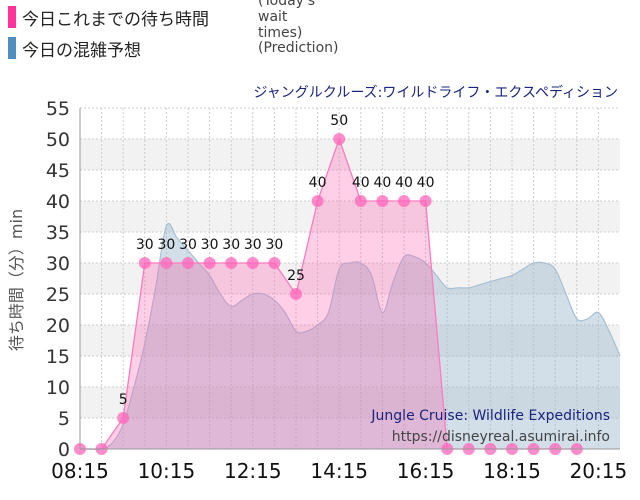 The image size is (640, 500). Describe the element at coordinates (435, 92) in the screenshot. I see `chart-title: ジャングルクルーズ:ワイルドライフ・エクスペディション` at that location.